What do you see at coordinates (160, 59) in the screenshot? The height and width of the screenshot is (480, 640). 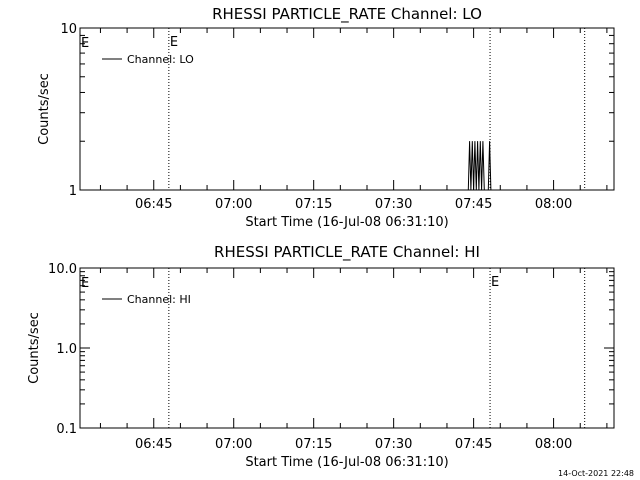 I see `legend-label: Channel: LO` at bounding box center [160, 59].